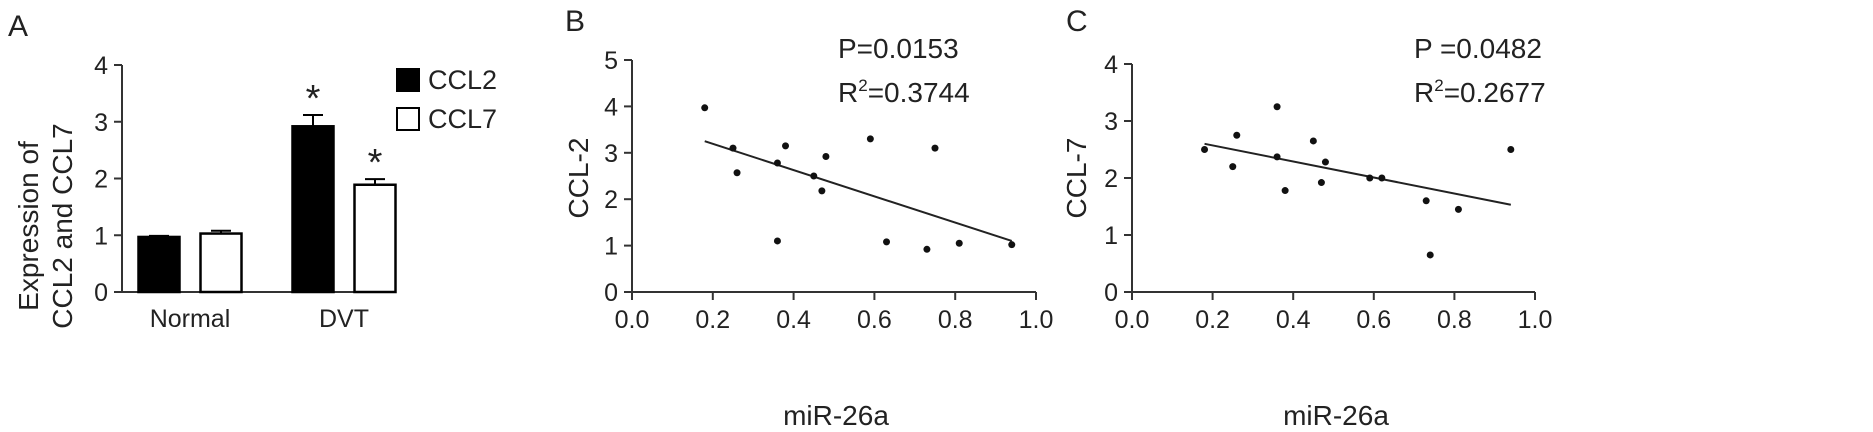 The height and width of the screenshot is (432, 1873). What do you see at coordinates (28, 226) in the screenshot?
I see `panel-a-ylabel-line1: Expression of` at bounding box center [28, 226].